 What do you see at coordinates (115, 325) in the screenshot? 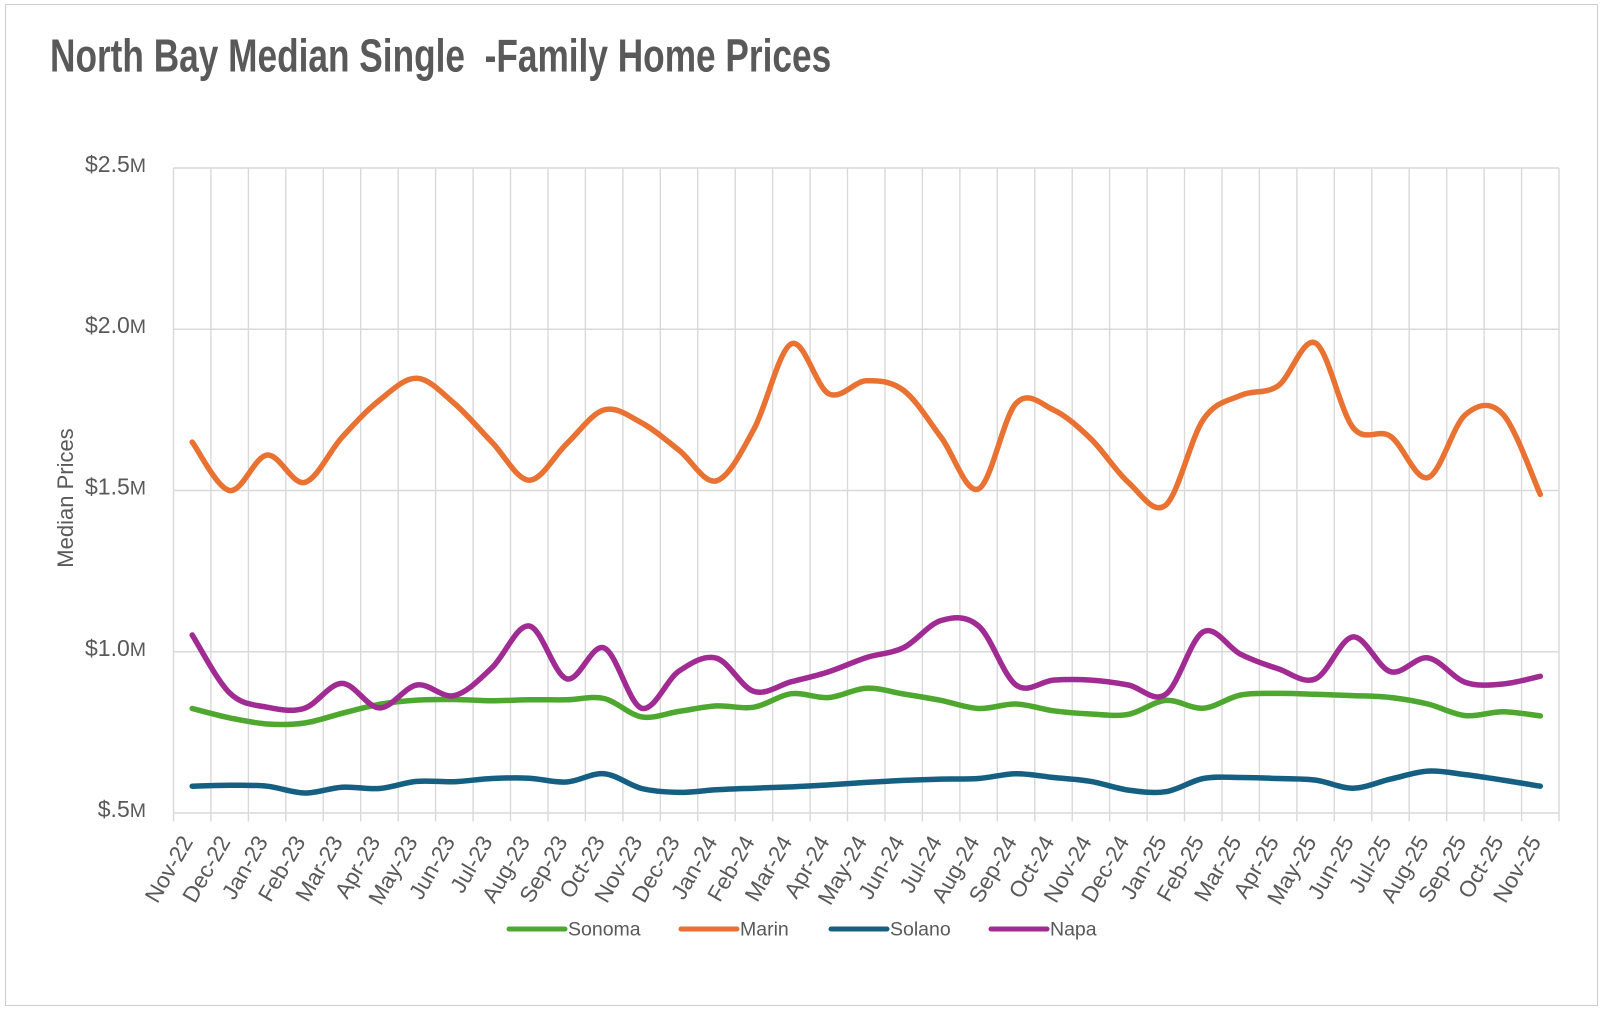
I see `svg-text: $2.0M` at bounding box center [115, 325].